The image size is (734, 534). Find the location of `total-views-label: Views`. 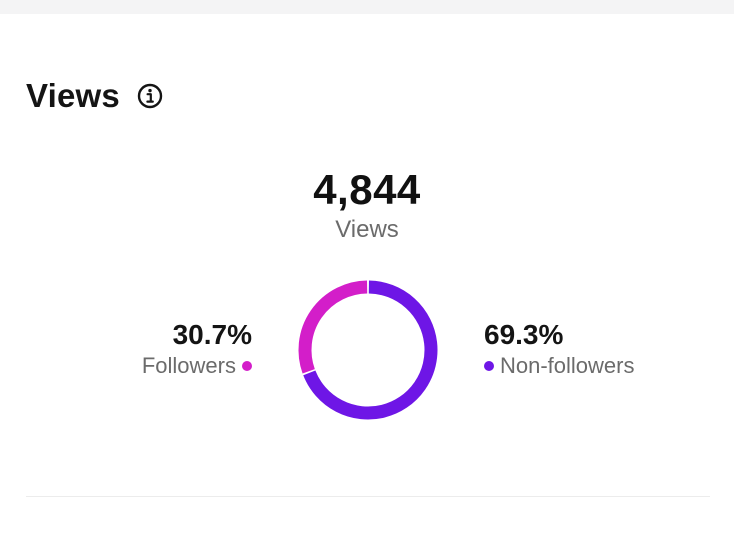

total-views-label: Views is located at coordinates (367, 229).